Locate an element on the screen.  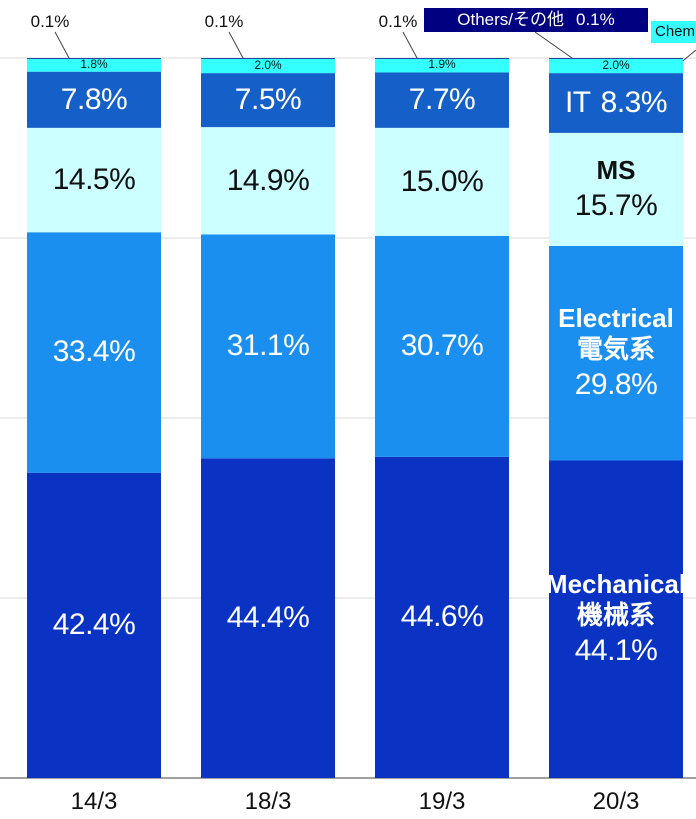
segment-label: 44.4% is located at coordinates (268, 618).